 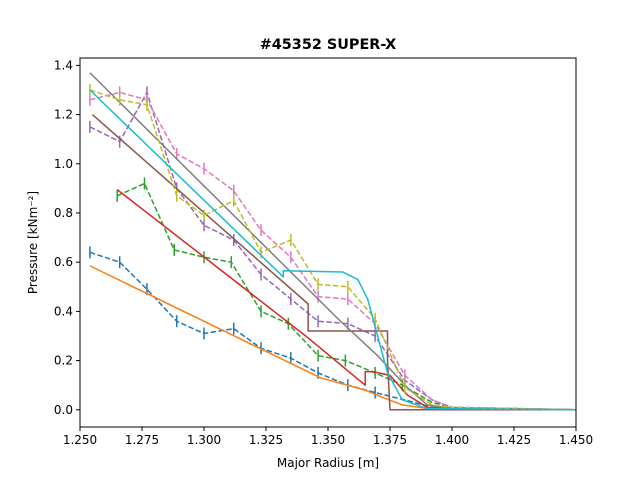 What do you see at coordinates (328, 45) in the screenshot?
I see `chart-title: #45352 SUPER-X` at bounding box center [328, 45].